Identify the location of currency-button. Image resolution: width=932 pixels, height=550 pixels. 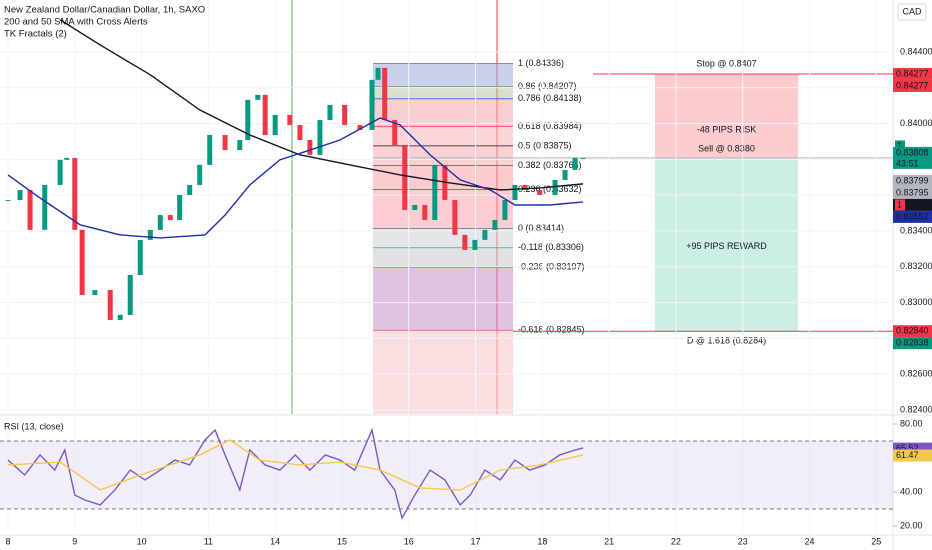
(912, 12).